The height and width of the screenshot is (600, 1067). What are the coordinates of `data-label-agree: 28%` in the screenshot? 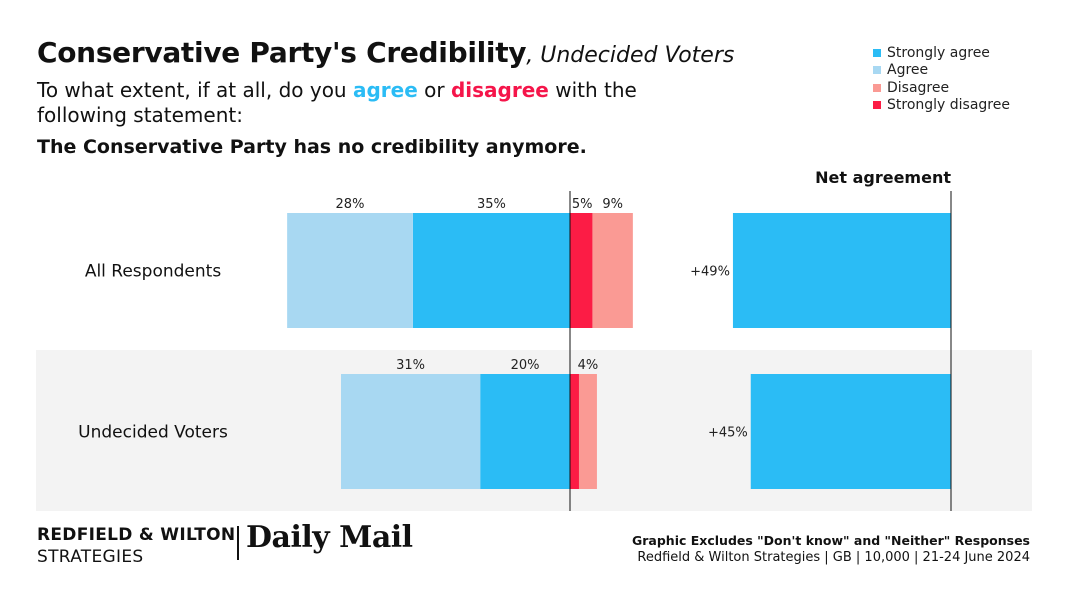 It's located at (350, 204).